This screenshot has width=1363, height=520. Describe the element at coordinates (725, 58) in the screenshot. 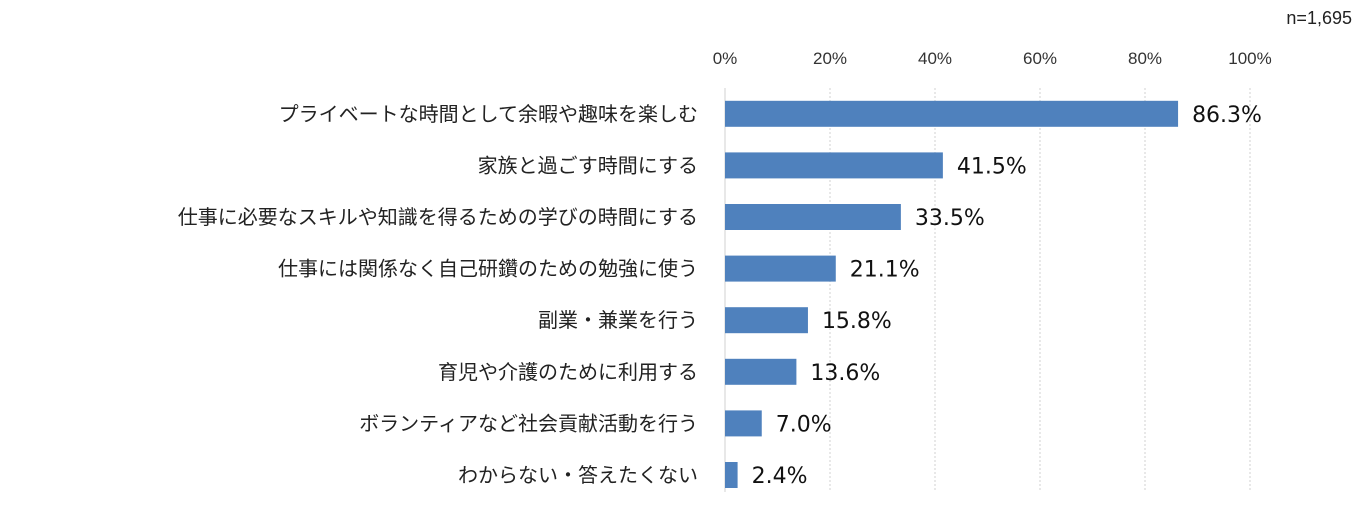

I see `x-tick-label: 0%` at that location.